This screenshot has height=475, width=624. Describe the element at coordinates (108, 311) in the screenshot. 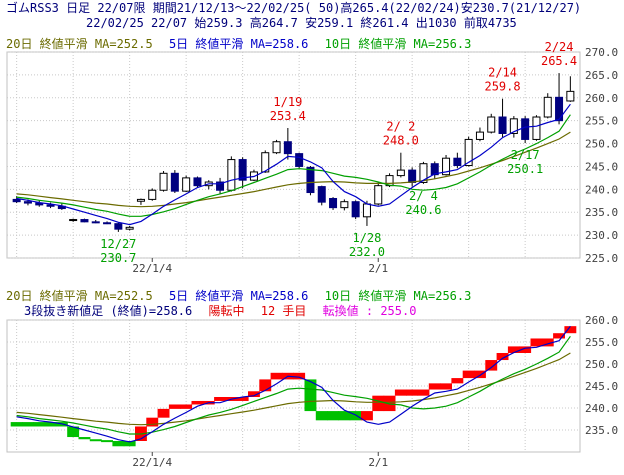

I see `status-kind: 3段抜き新値足 (終値)=258.6` at that location.